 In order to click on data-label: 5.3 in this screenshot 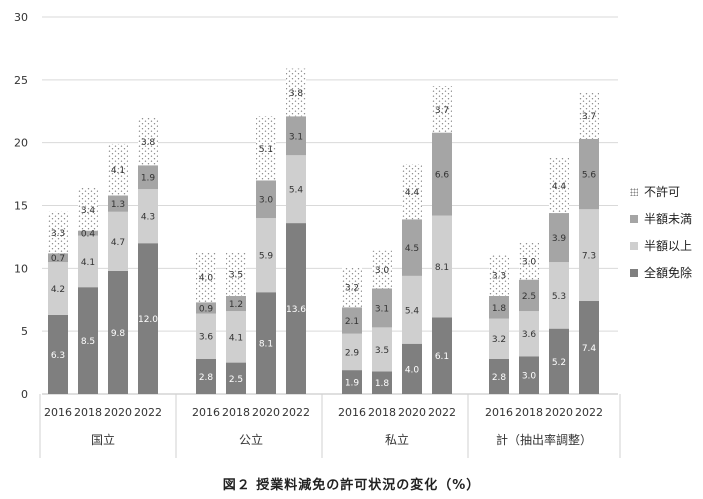, I will do `click(559, 297)`.